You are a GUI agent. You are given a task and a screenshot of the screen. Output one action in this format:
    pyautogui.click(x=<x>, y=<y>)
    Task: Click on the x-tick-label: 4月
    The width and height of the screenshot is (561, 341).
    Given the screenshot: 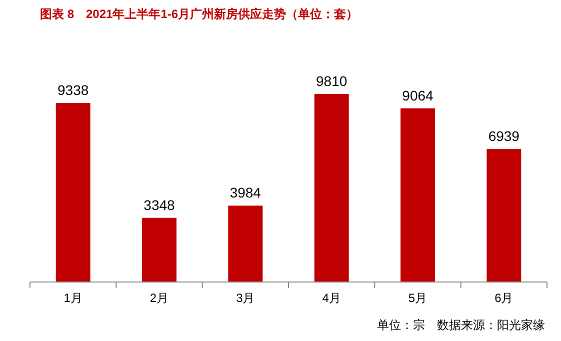 What is the action you would take?
    pyautogui.click(x=331, y=298)
    